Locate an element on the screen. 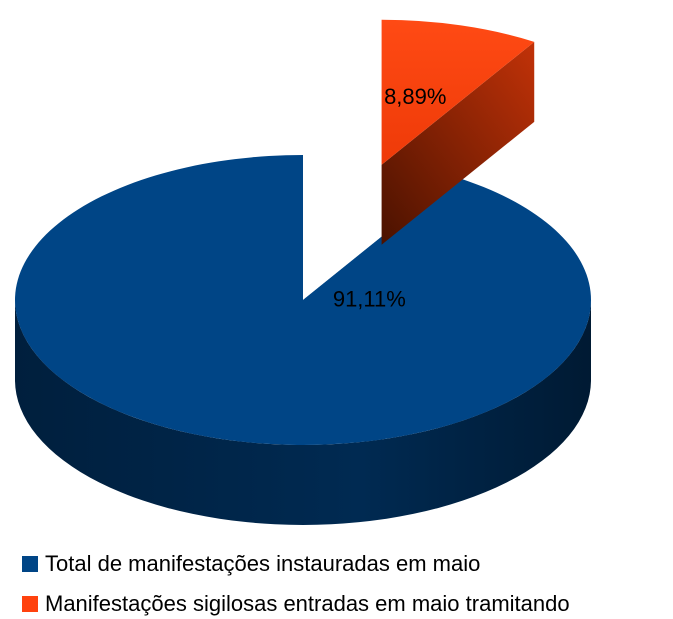  slice-cut-face is located at coordinates (458, 143).